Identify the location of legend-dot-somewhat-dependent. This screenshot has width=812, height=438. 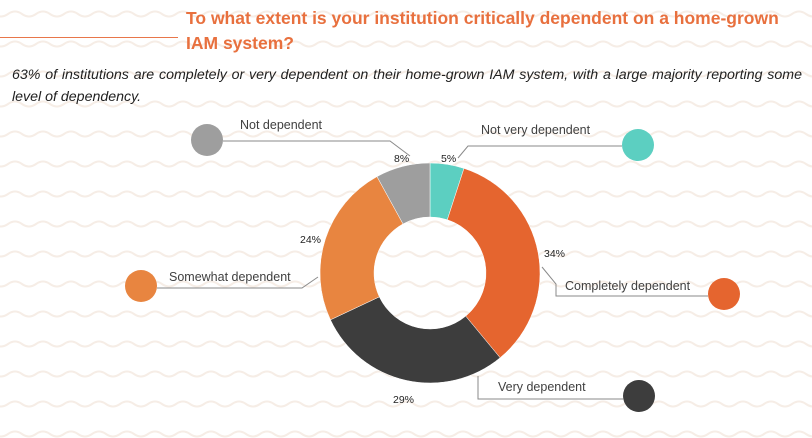
(141, 286).